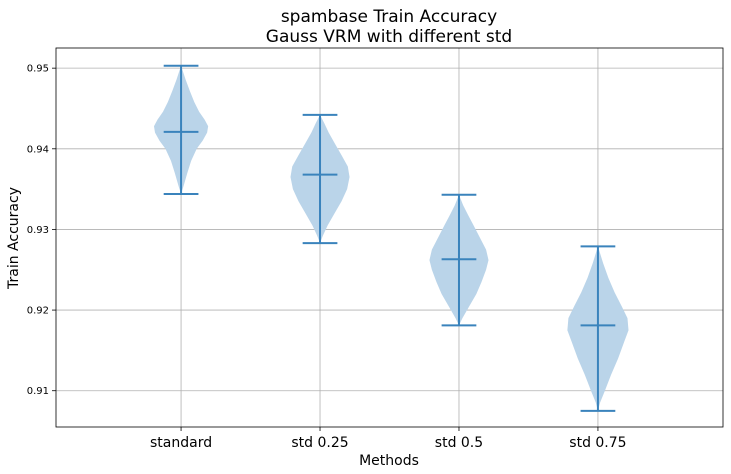  What do you see at coordinates (38, 69) in the screenshot?
I see `y-tick-label: 0.95` at bounding box center [38, 69].